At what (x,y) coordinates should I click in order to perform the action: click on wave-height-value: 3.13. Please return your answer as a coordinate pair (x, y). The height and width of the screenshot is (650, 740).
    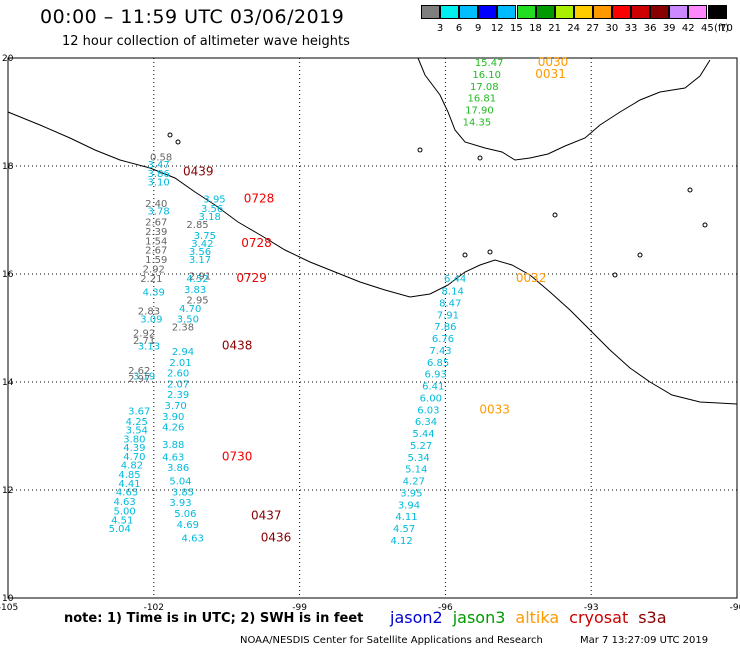
    Looking at the image, I should click on (149, 347).